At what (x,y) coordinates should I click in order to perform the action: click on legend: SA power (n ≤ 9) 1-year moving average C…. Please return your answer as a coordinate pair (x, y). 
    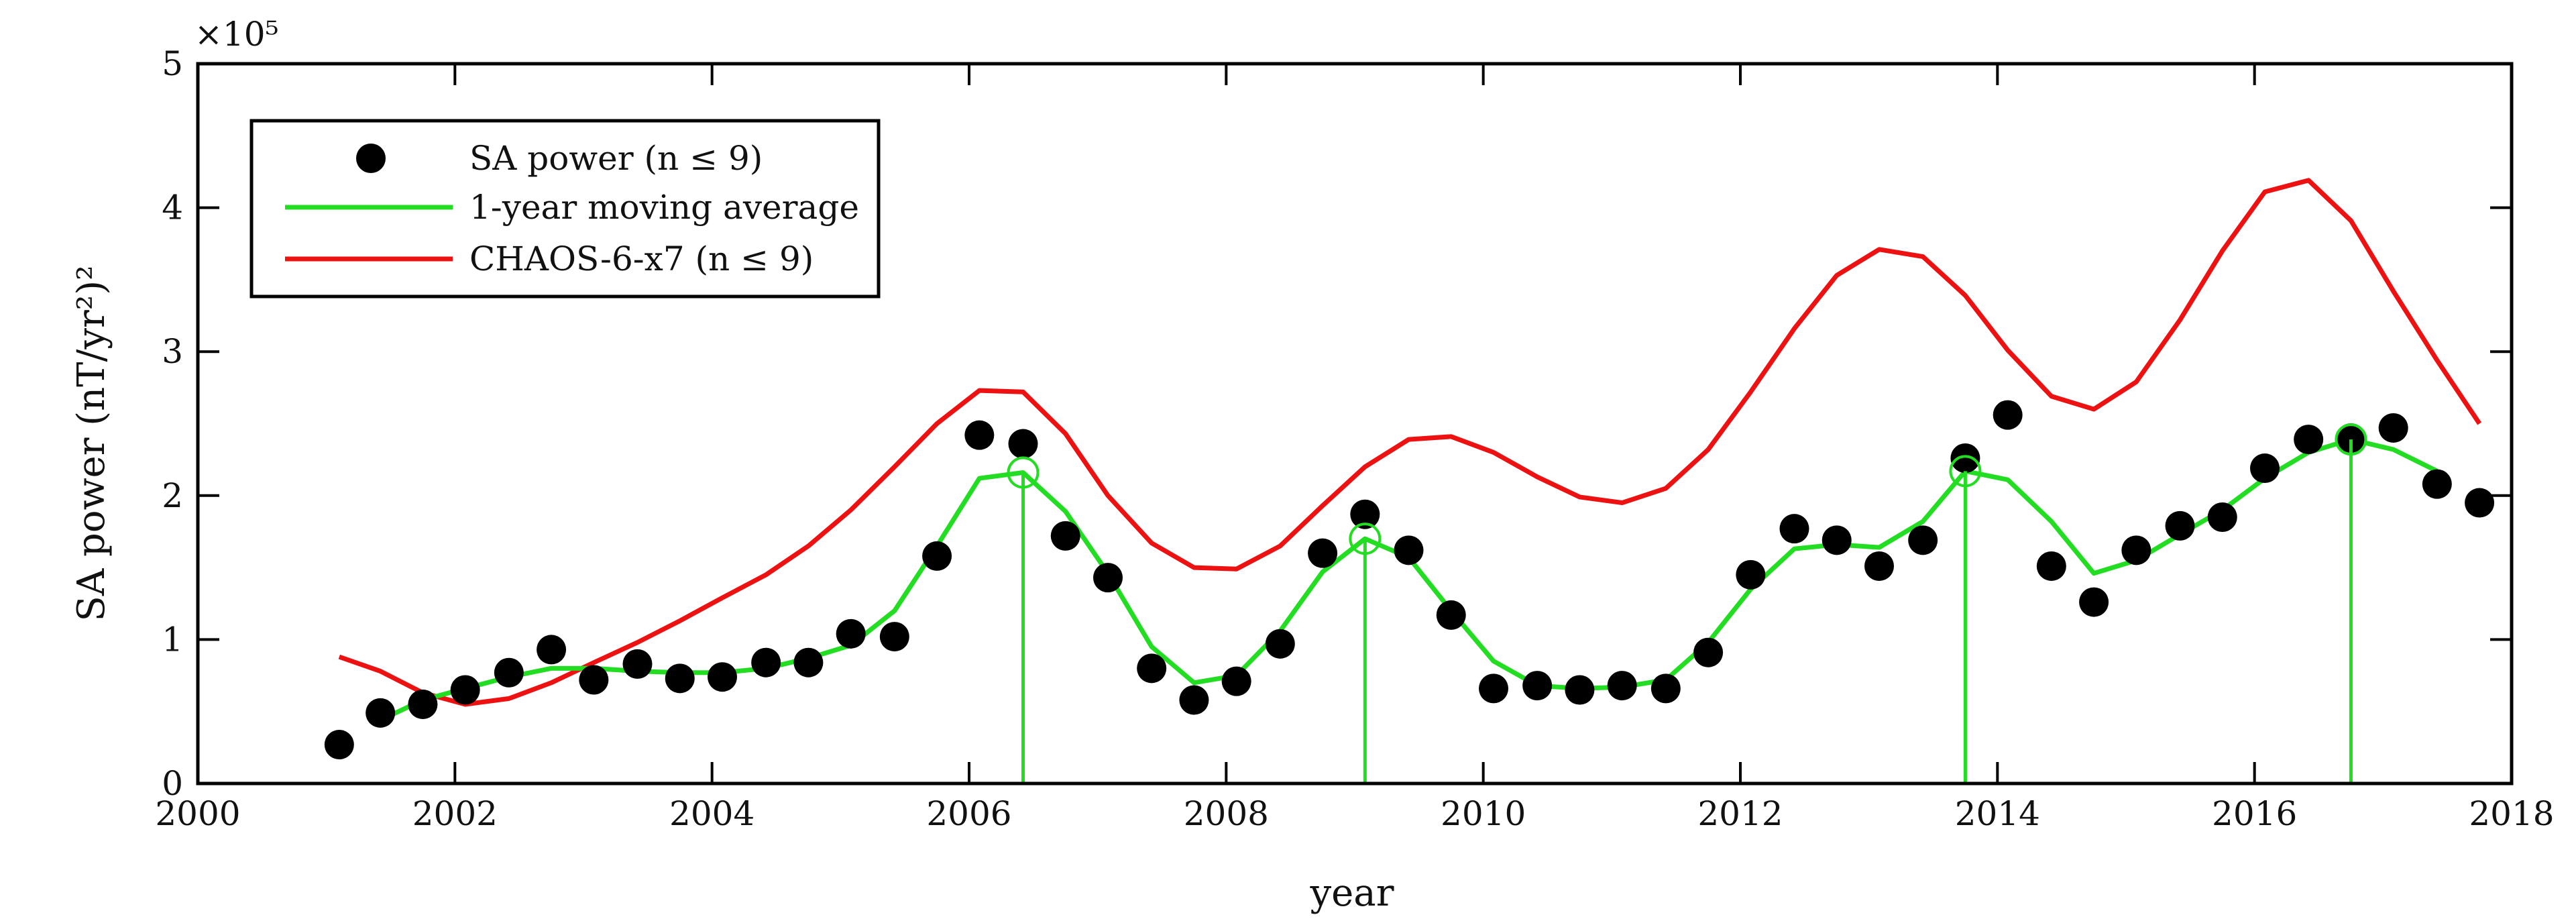
    Looking at the image, I should click on (565, 209).